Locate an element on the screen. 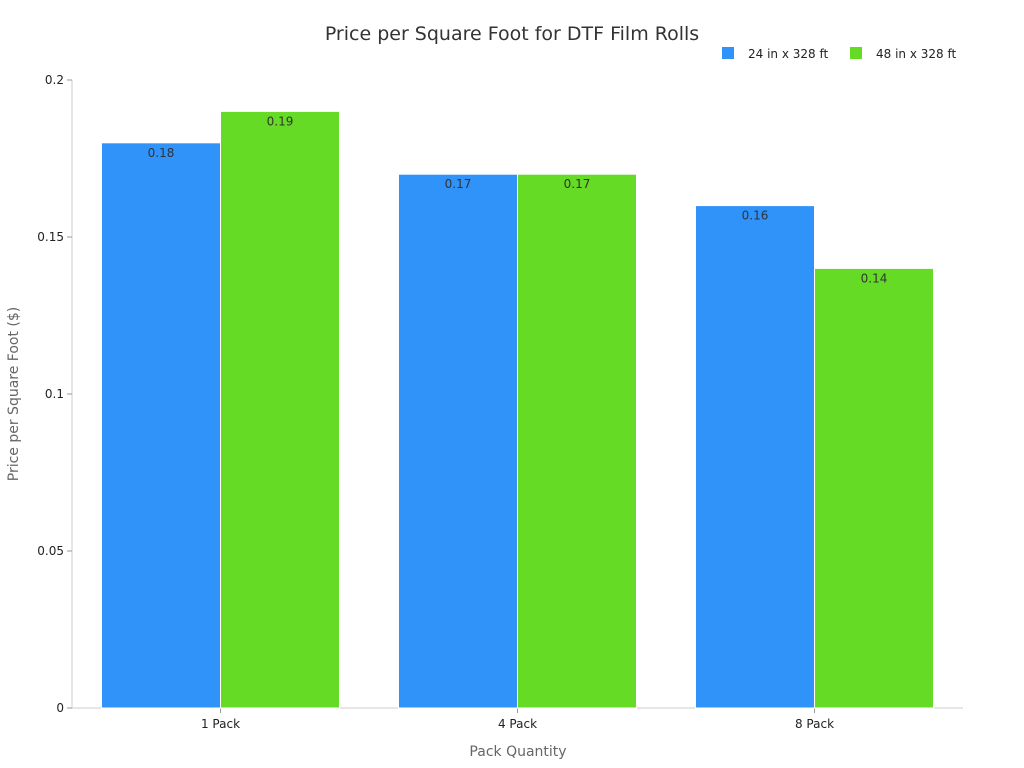 The height and width of the screenshot is (768, 1024). y-axis-label: Price per Square Foot ($) is located at coordinates (14, 394).